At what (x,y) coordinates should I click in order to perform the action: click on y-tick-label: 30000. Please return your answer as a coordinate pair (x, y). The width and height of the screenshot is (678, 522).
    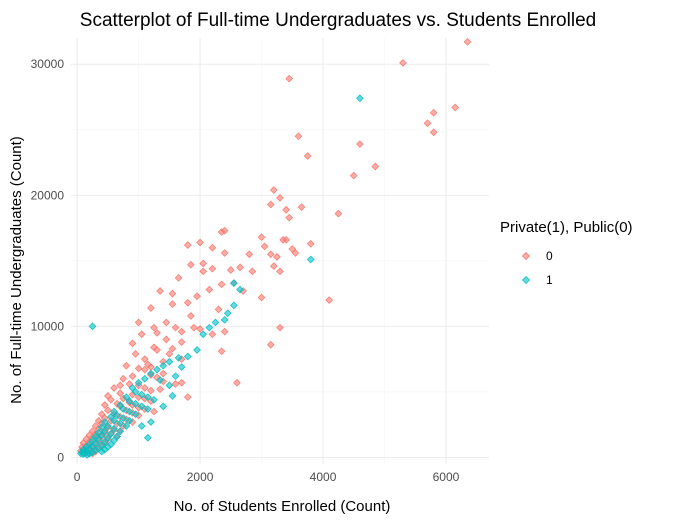
    Looking at the image, I should click on (48, 64).